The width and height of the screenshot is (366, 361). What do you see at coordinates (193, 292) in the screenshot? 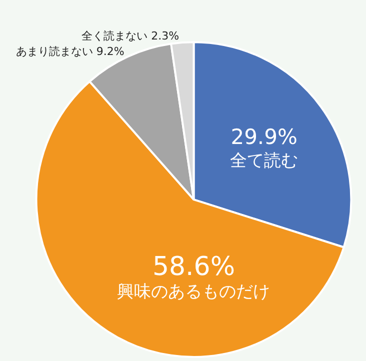
I see `slice-label: 興味のあるものだけ` at bounding box center [193, 292].